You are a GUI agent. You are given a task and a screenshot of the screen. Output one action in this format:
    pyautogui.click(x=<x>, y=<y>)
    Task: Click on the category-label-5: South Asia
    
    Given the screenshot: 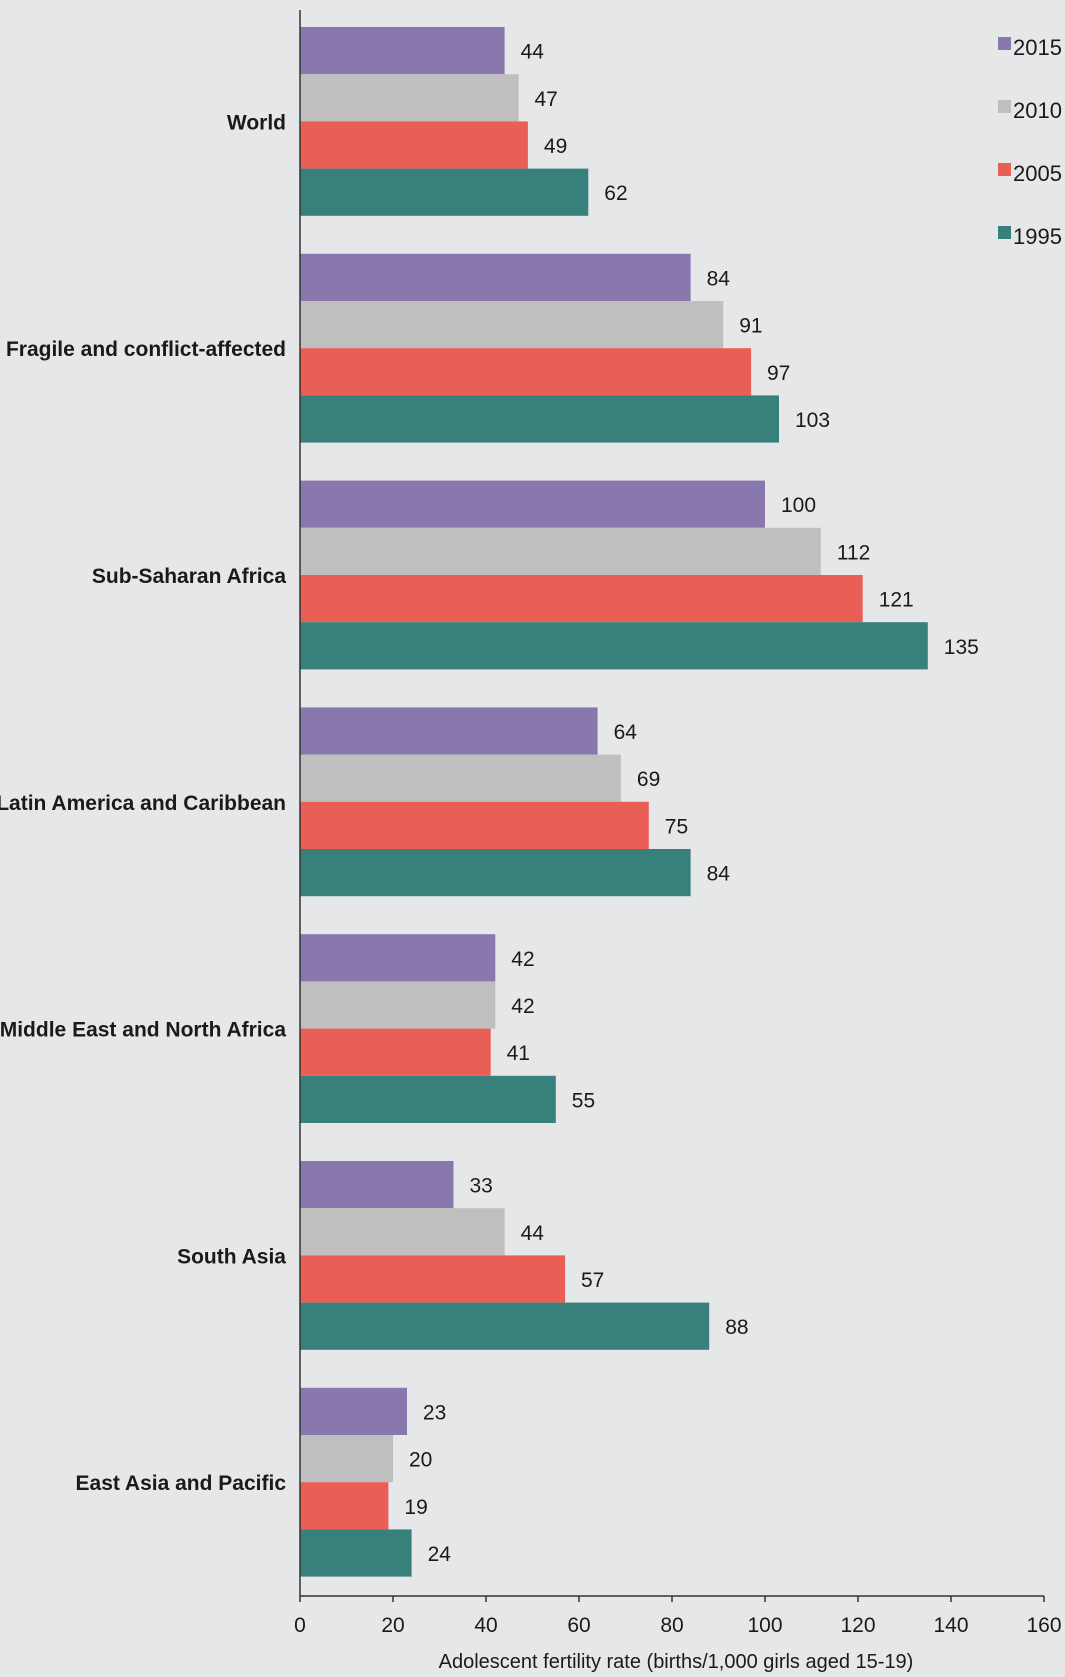 What is the action you would take?
    pyautogui.click(x=231, y=1256)
    